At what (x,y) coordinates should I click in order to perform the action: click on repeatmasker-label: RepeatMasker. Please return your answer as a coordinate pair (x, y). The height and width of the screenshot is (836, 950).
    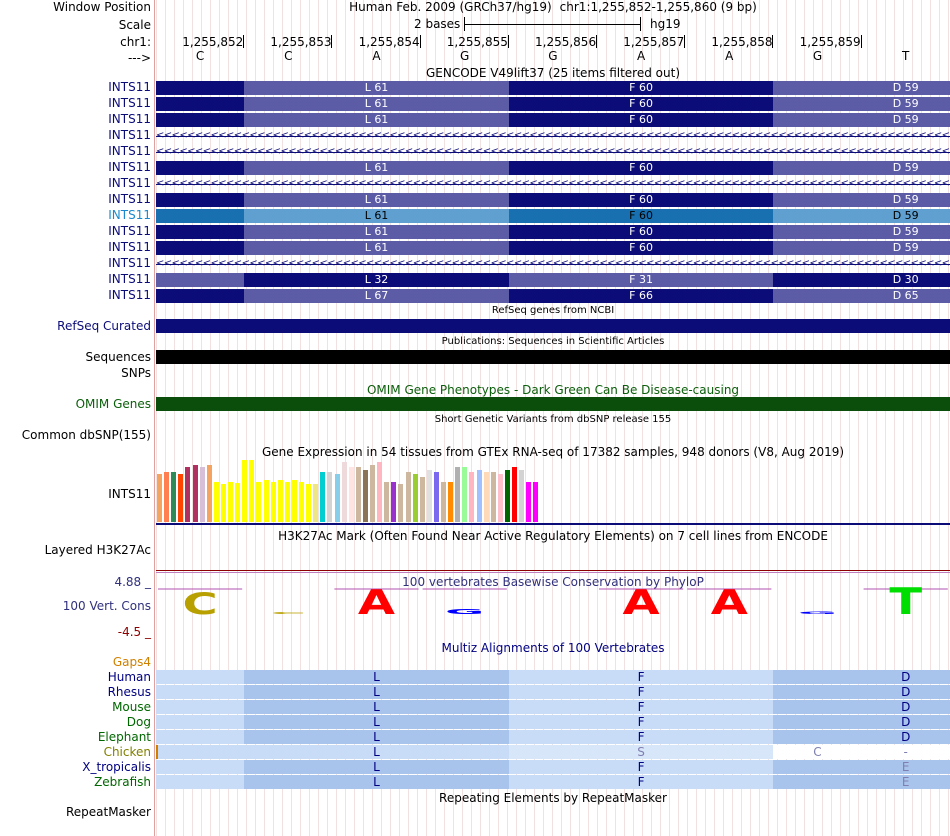
    Looking at the image, I should click on (108, 812).